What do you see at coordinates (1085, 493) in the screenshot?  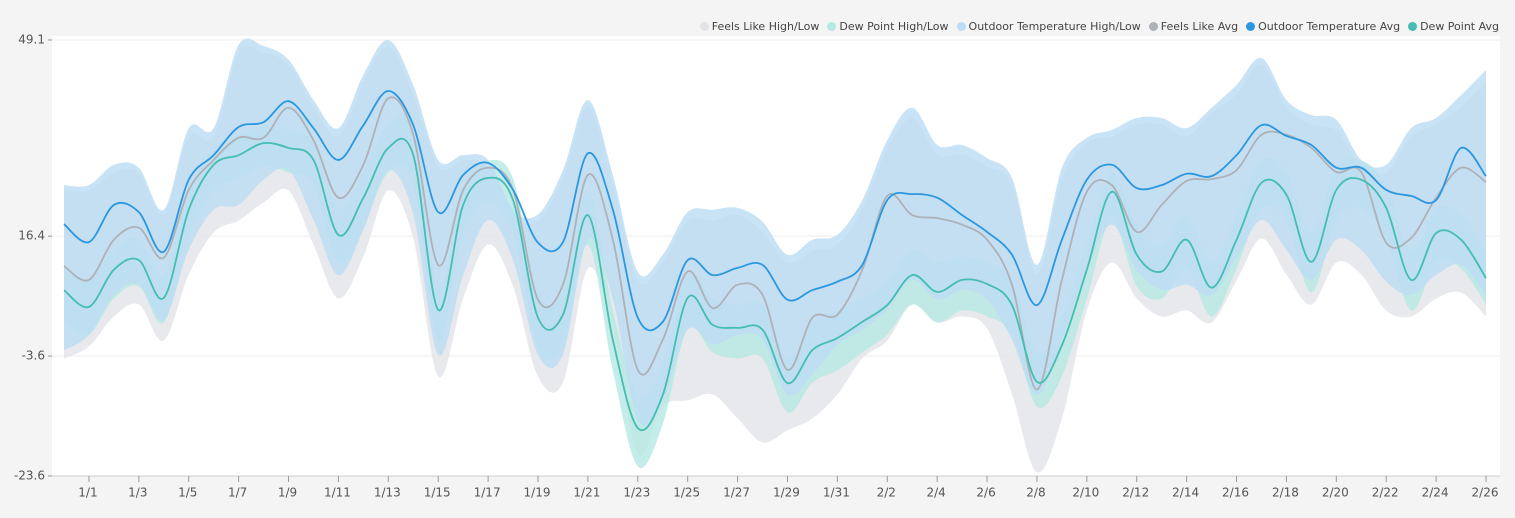 I see `x-tick-label: 2/10` at bounding box center [1085, 493].